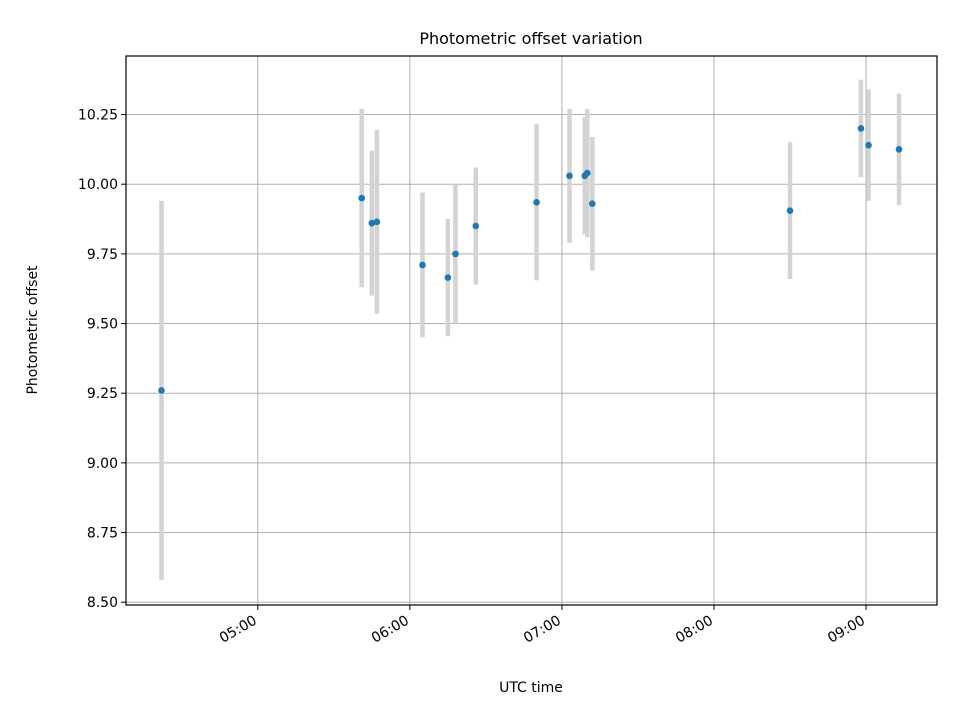 The height and width of the screenshot is (720, 960). What do you see at coordinates (102, 325) in the screenshot?
I see `y-tick-label: 9.50` at bounding box center [102, 325].